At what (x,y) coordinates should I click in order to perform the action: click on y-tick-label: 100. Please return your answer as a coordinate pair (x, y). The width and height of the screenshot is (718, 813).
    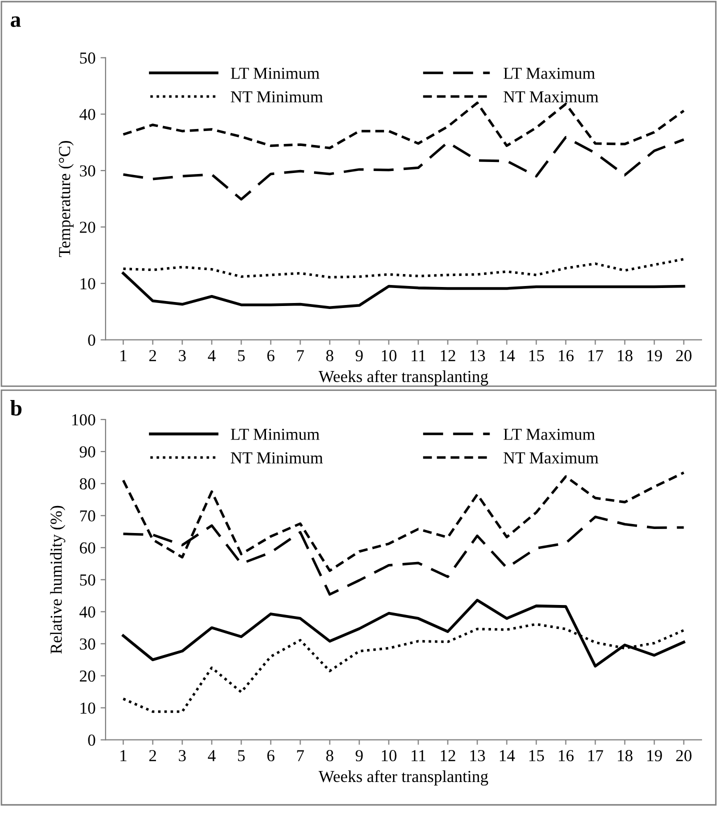
    Looking at the image, I should click on (84, 420).